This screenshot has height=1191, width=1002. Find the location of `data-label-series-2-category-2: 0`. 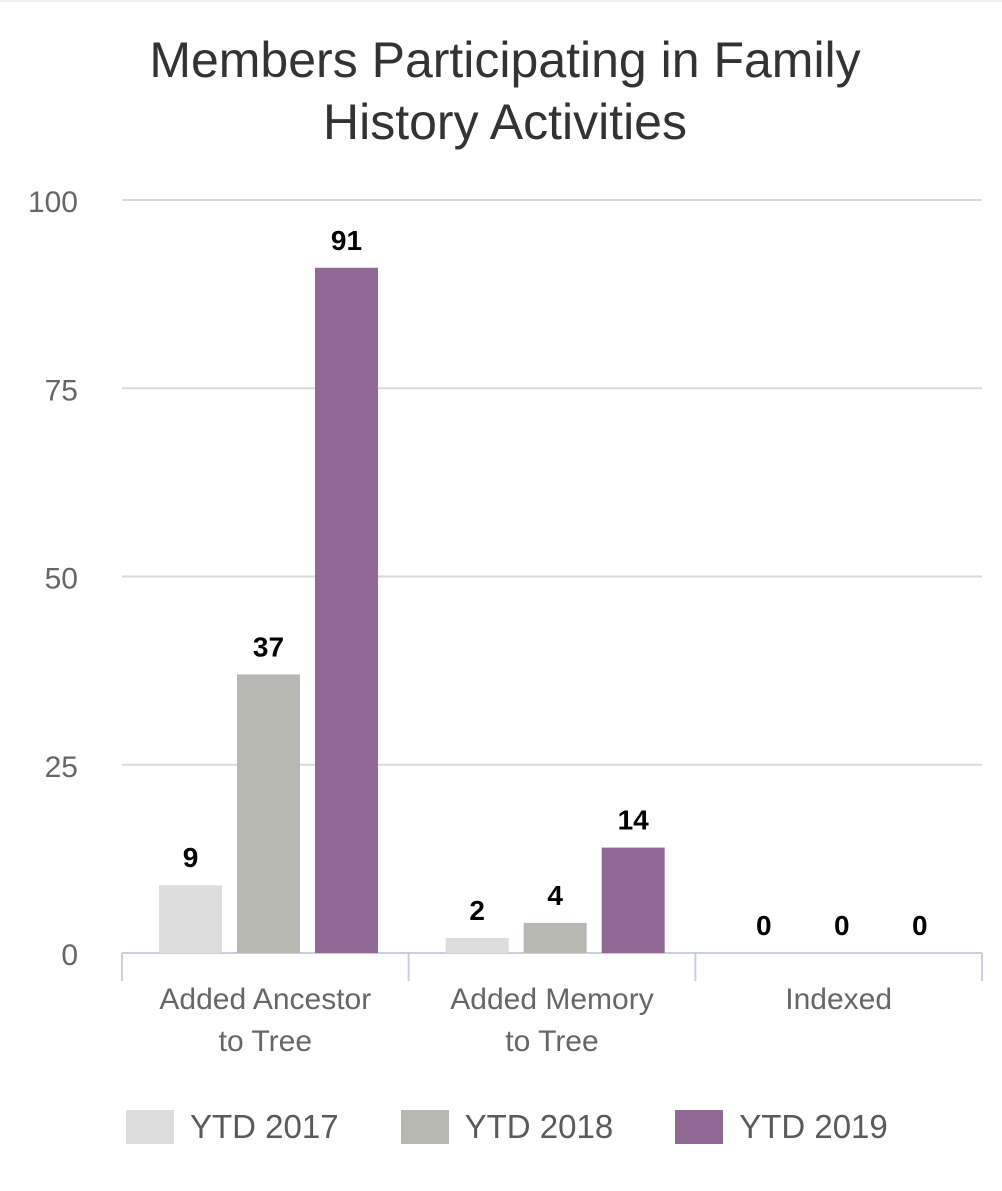

data-label-series-2-category-2: 0 is located at coordinates (920, 925).